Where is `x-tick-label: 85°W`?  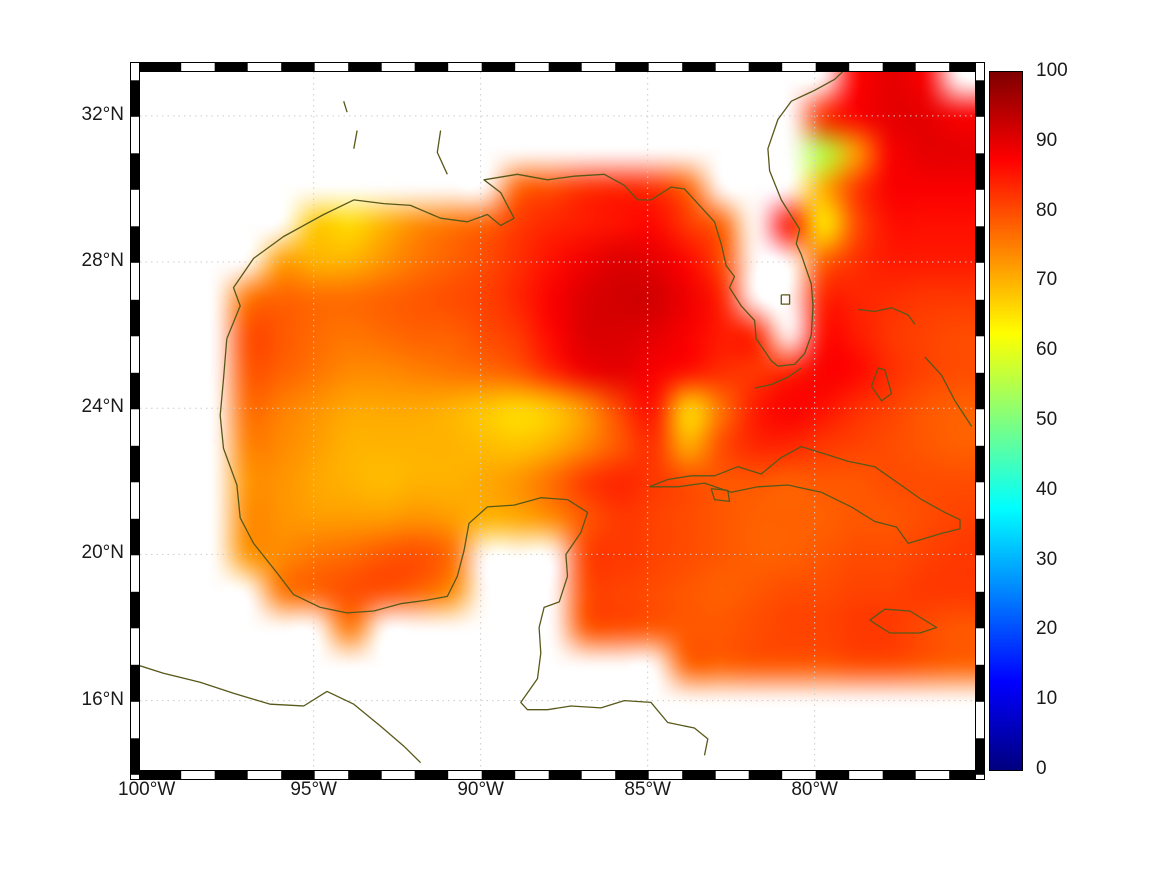 x-tick-label: 85°W is located at coordinates (647, 789).